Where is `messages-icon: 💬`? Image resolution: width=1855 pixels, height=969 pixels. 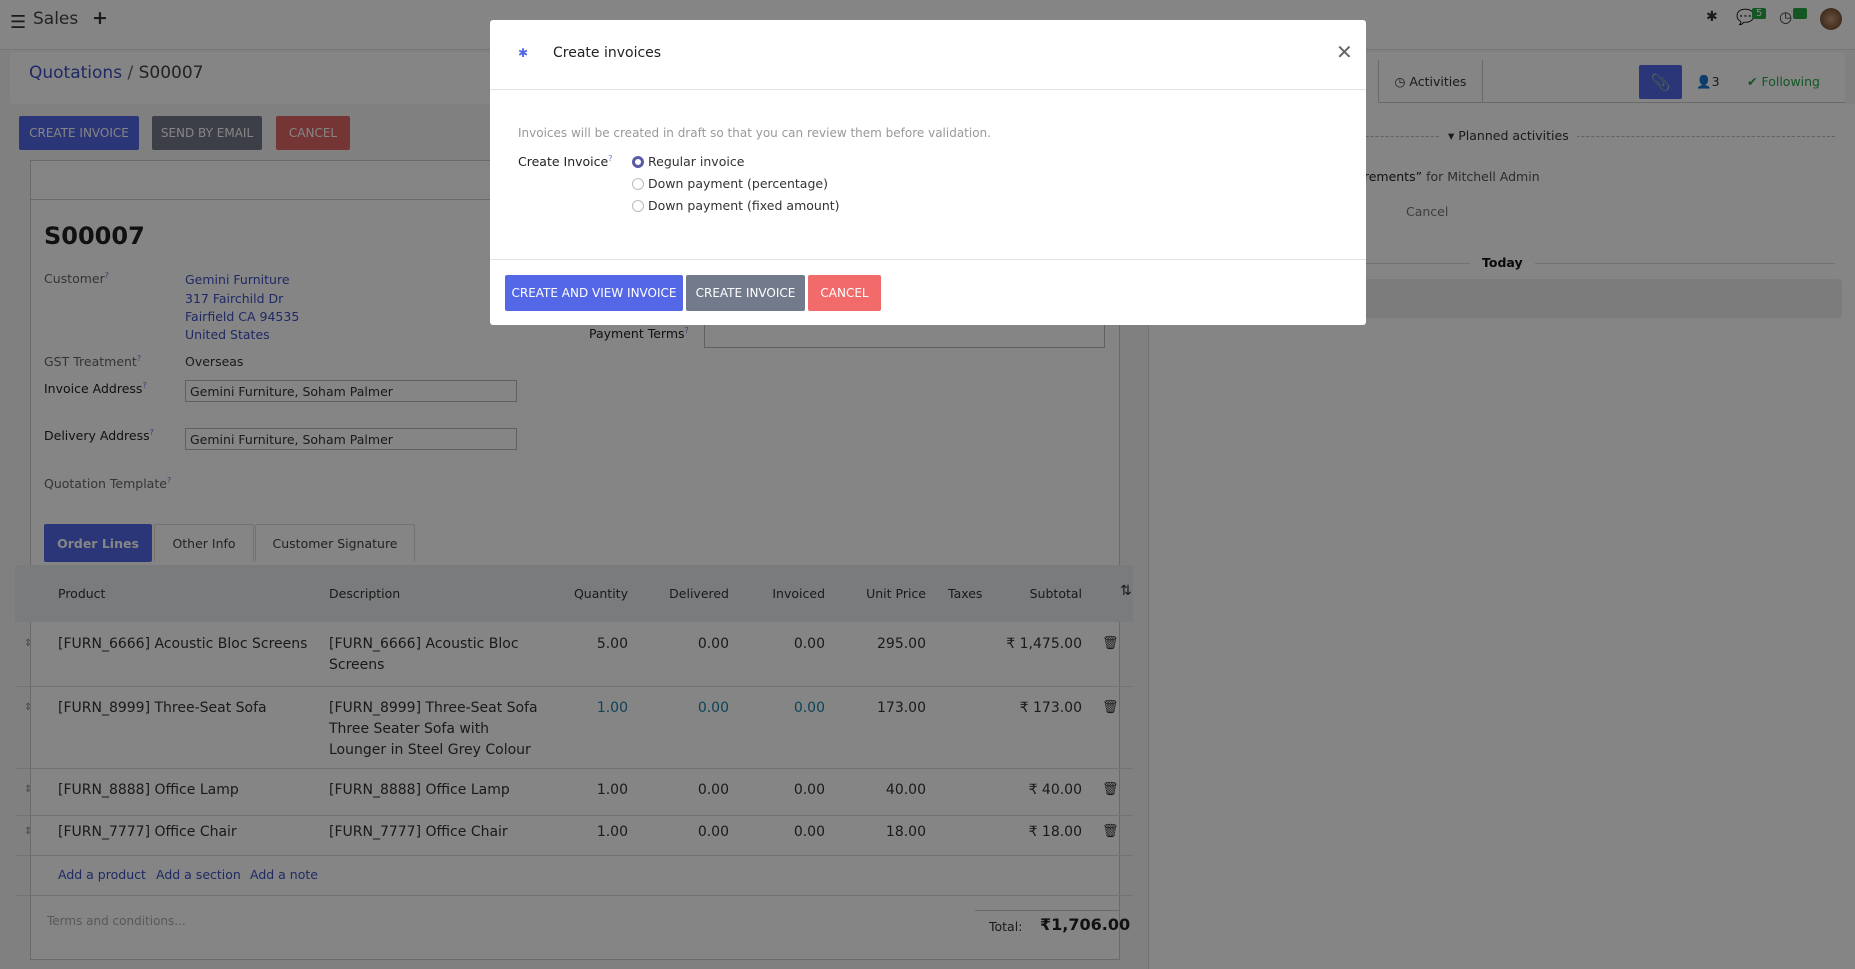 messages-icon: 💬 is located at coordinates (1745, 17).